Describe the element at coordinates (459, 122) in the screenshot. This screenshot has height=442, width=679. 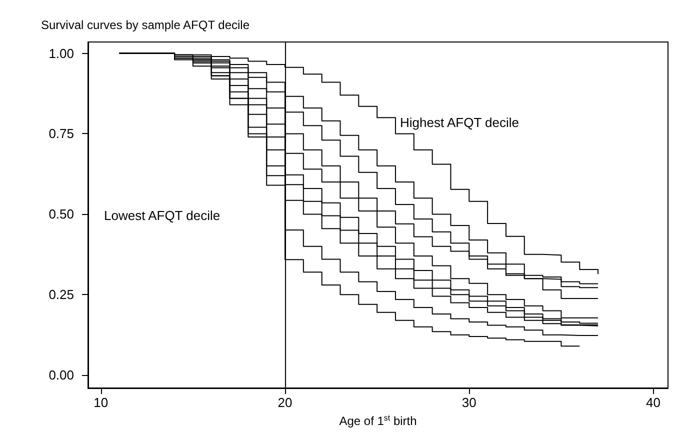
I see `annotation: Highest AFQT decile` at that location.